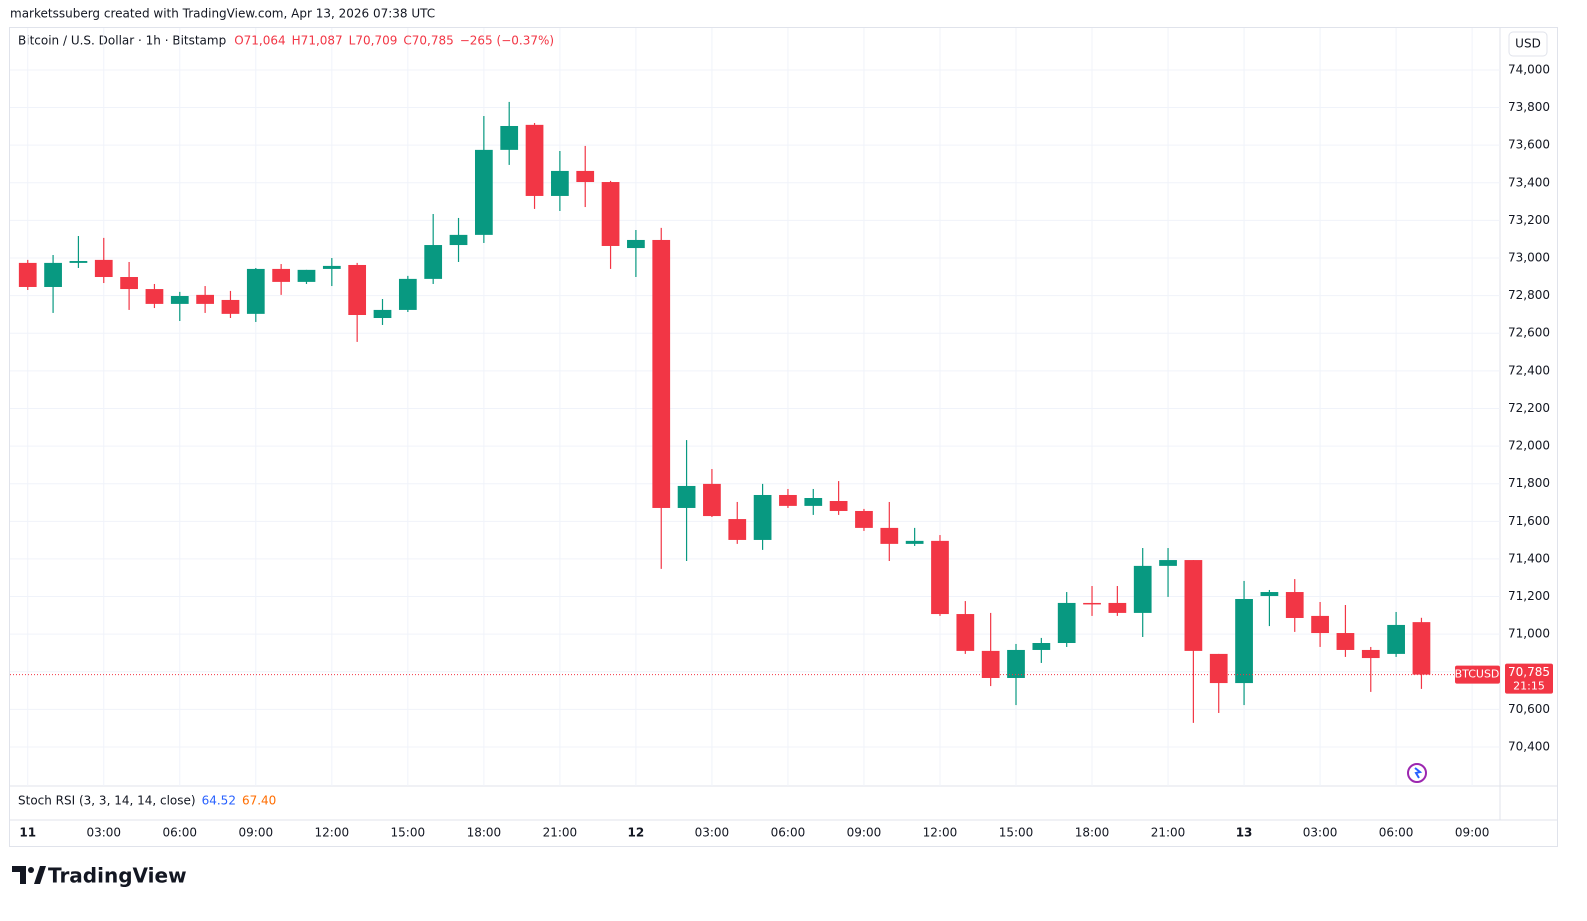 The width and height of the screenshot is (1587, 921). Describe the element at coordinates (1529, 145) in the screenshot. I see `y-tick-label: 73,600` at that location.